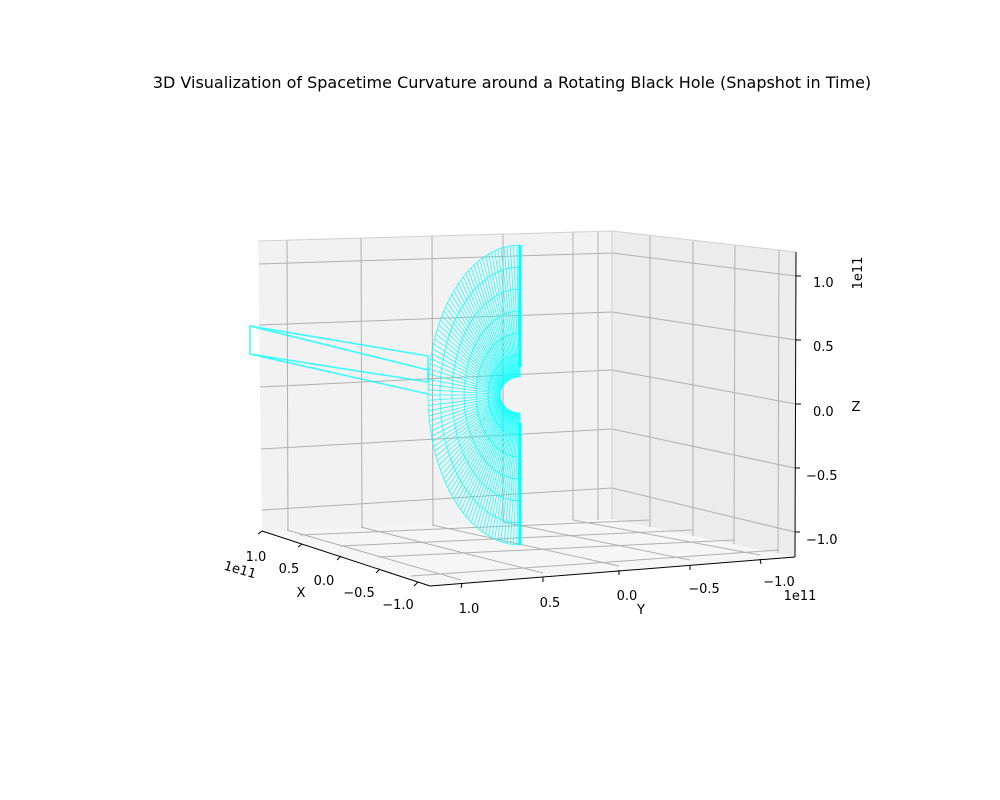 The width and height of the screenshot is (1000, 800). I want to click on y-tick-label: −1.0, so click(779, 582).